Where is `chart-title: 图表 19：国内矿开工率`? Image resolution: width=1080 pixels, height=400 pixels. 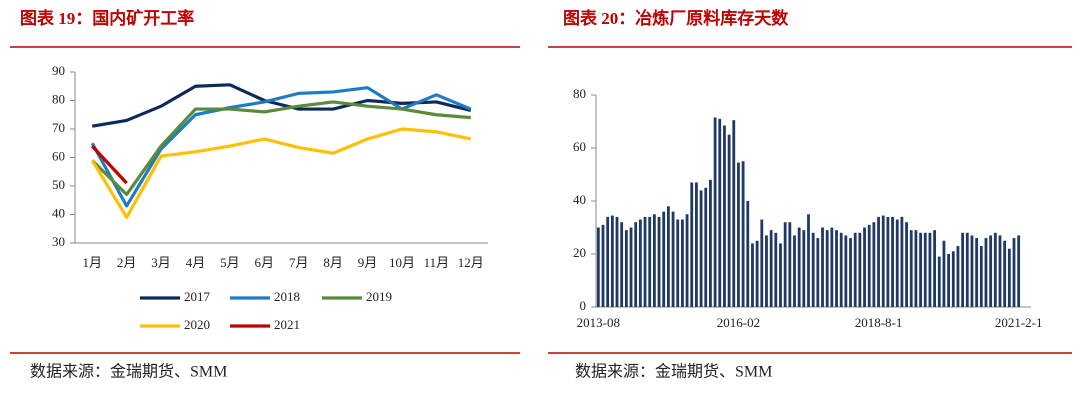 chart-title: 图表 19：国内矿开工率 is located at coordinates (107, 18).